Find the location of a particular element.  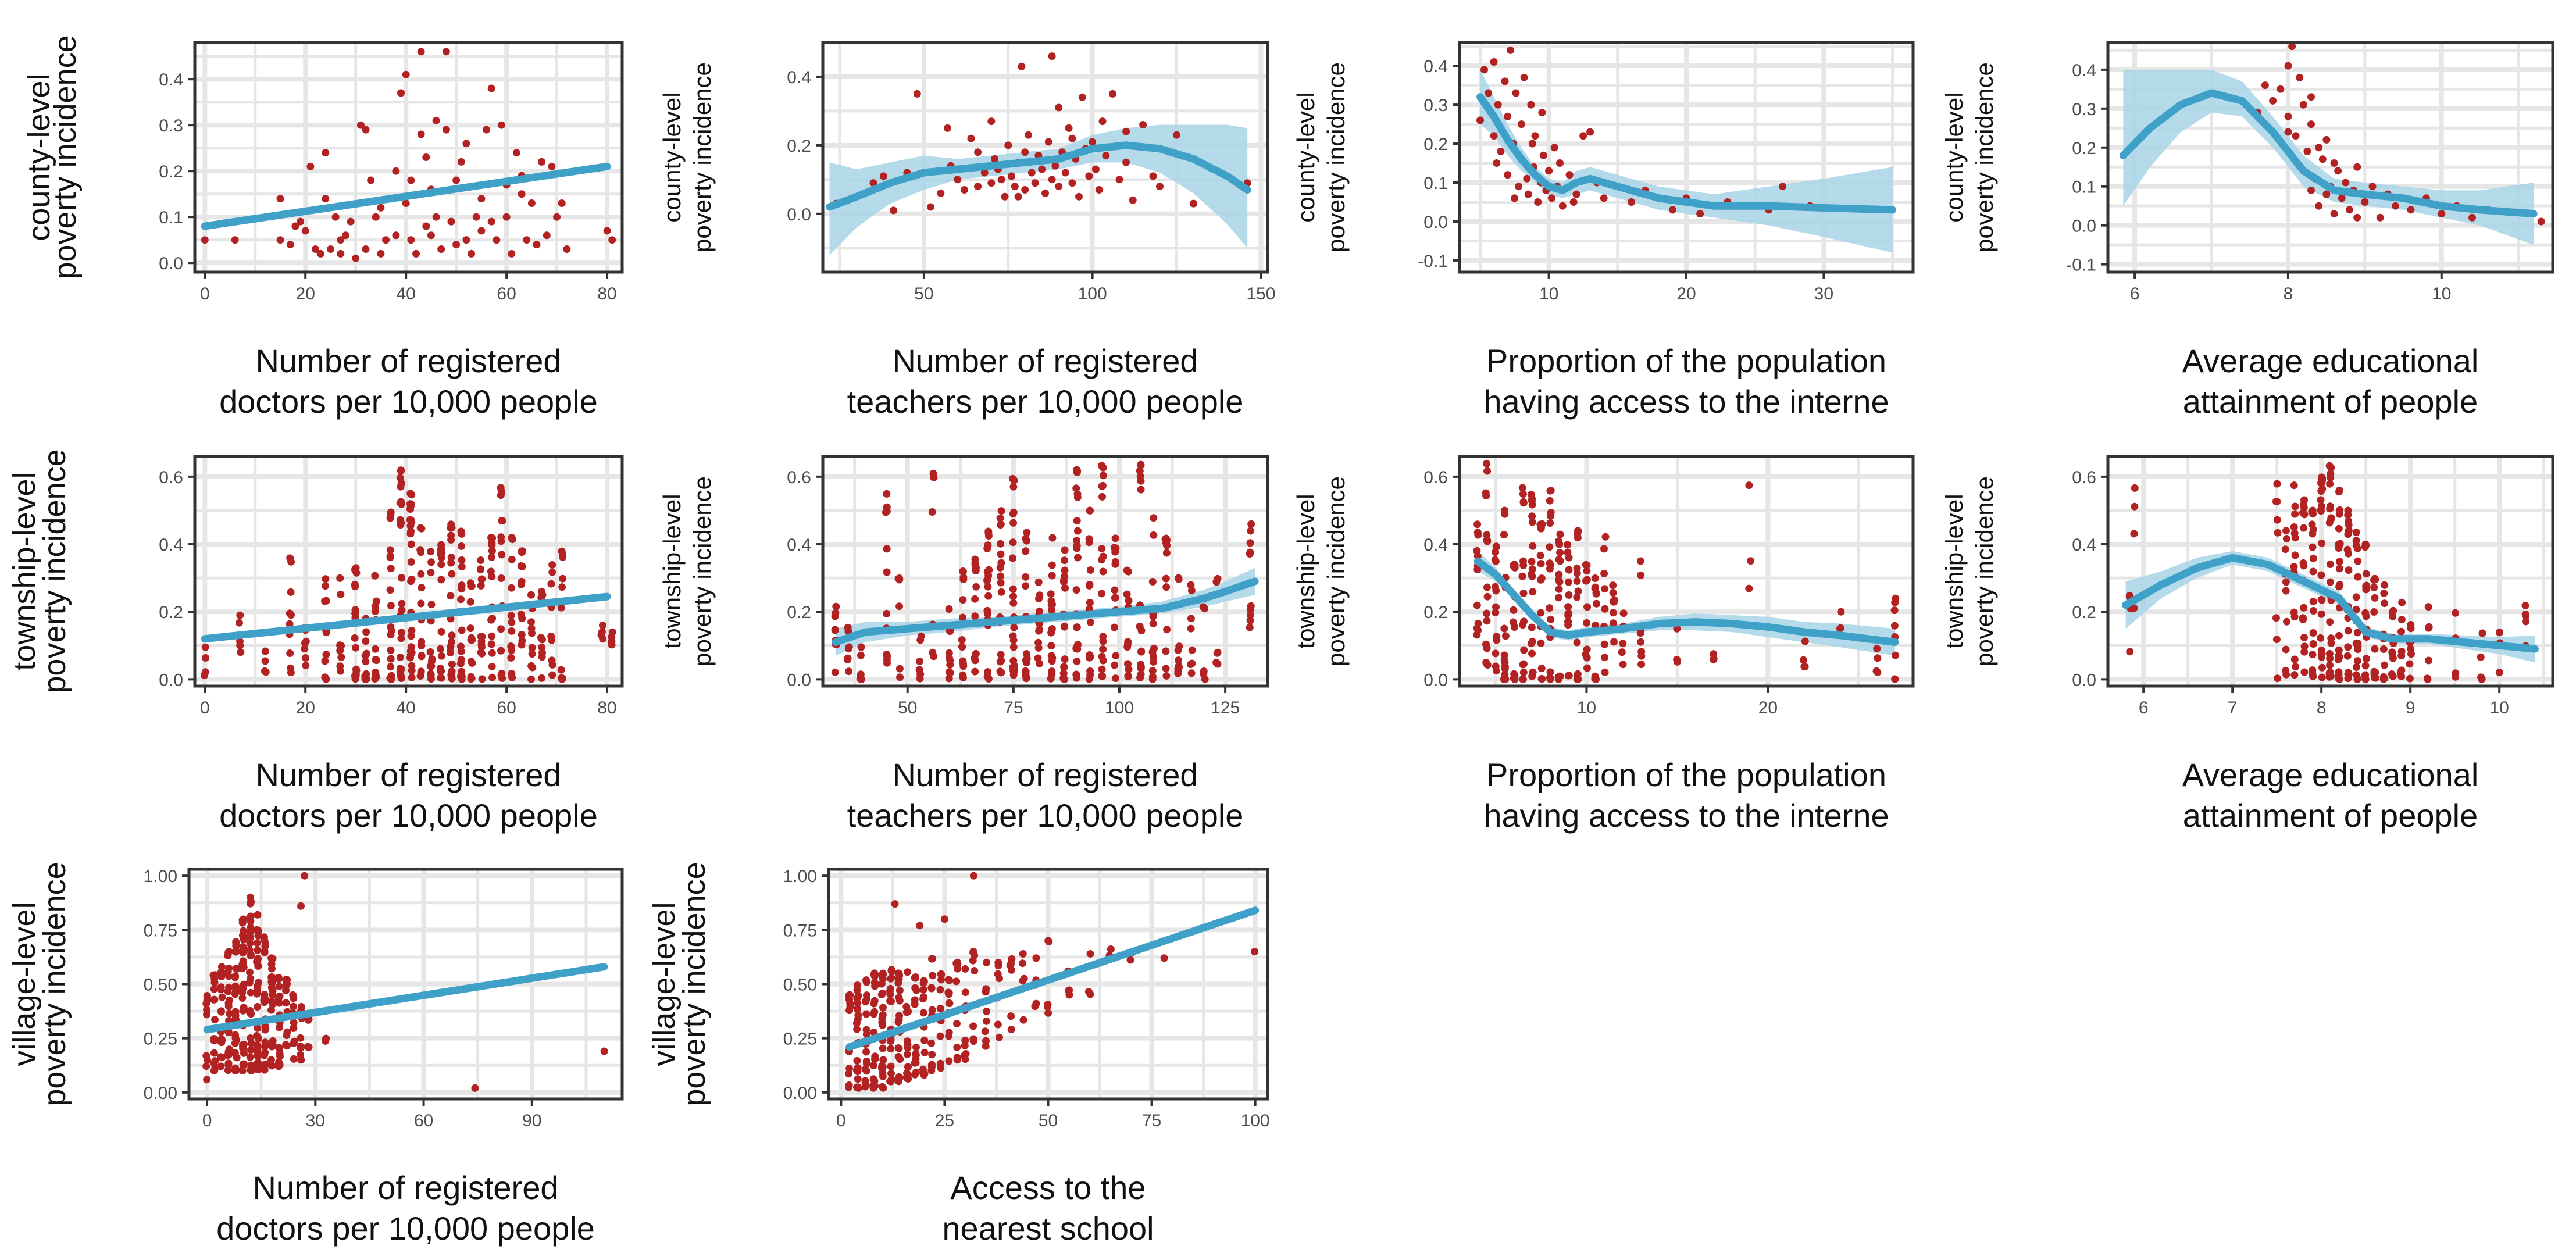

x-tick-label: 25 is located at coordinates (944, 1120).